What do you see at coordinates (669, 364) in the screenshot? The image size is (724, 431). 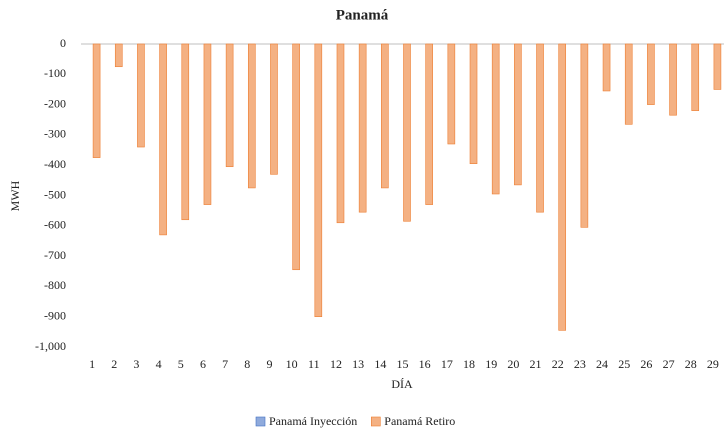 I see `x-tick-label: 27` at bounding box center [669, 364].